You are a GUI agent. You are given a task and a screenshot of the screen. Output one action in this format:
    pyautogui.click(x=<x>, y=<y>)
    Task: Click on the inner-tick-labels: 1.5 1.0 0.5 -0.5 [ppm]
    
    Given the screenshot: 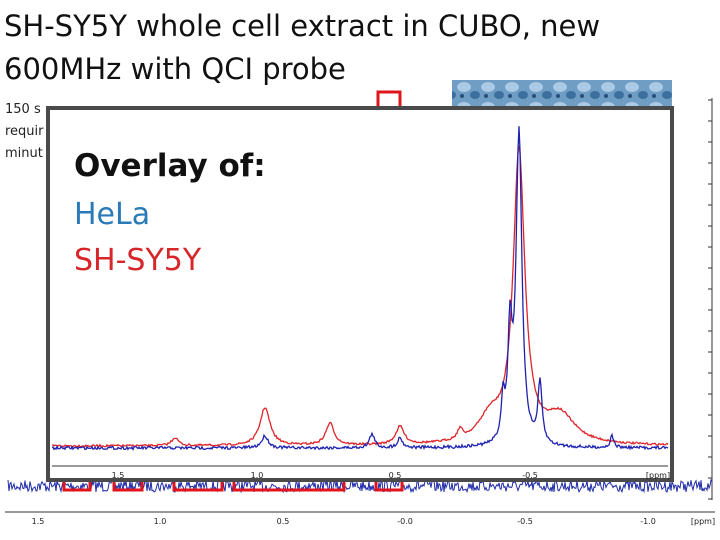 What is the action you would take?
    pyautogui.click(x=391, y=475)
    